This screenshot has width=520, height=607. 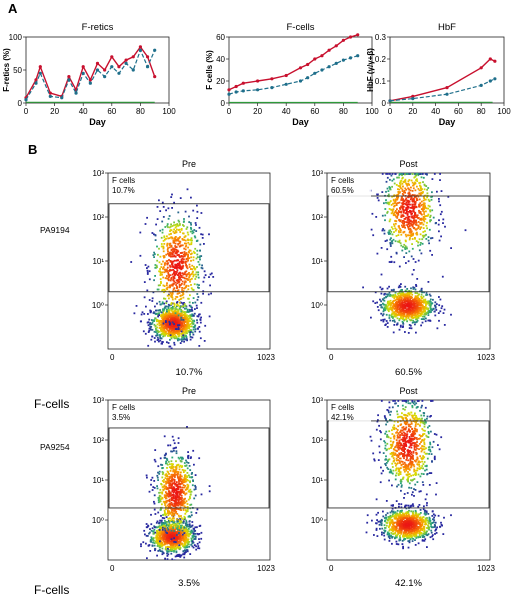 I want to click on panel-label-a: A, so click(x=13, y=8).